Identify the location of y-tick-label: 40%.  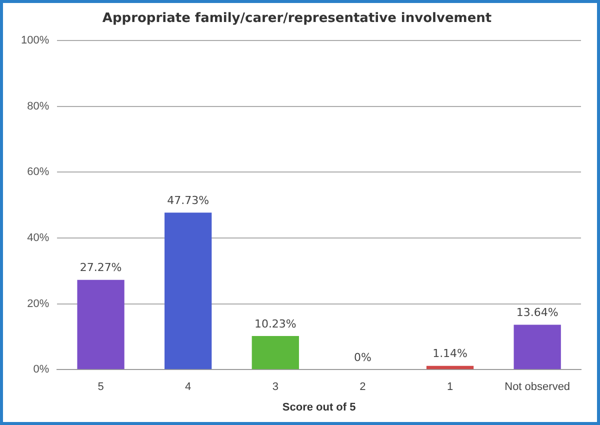
(38, 238).